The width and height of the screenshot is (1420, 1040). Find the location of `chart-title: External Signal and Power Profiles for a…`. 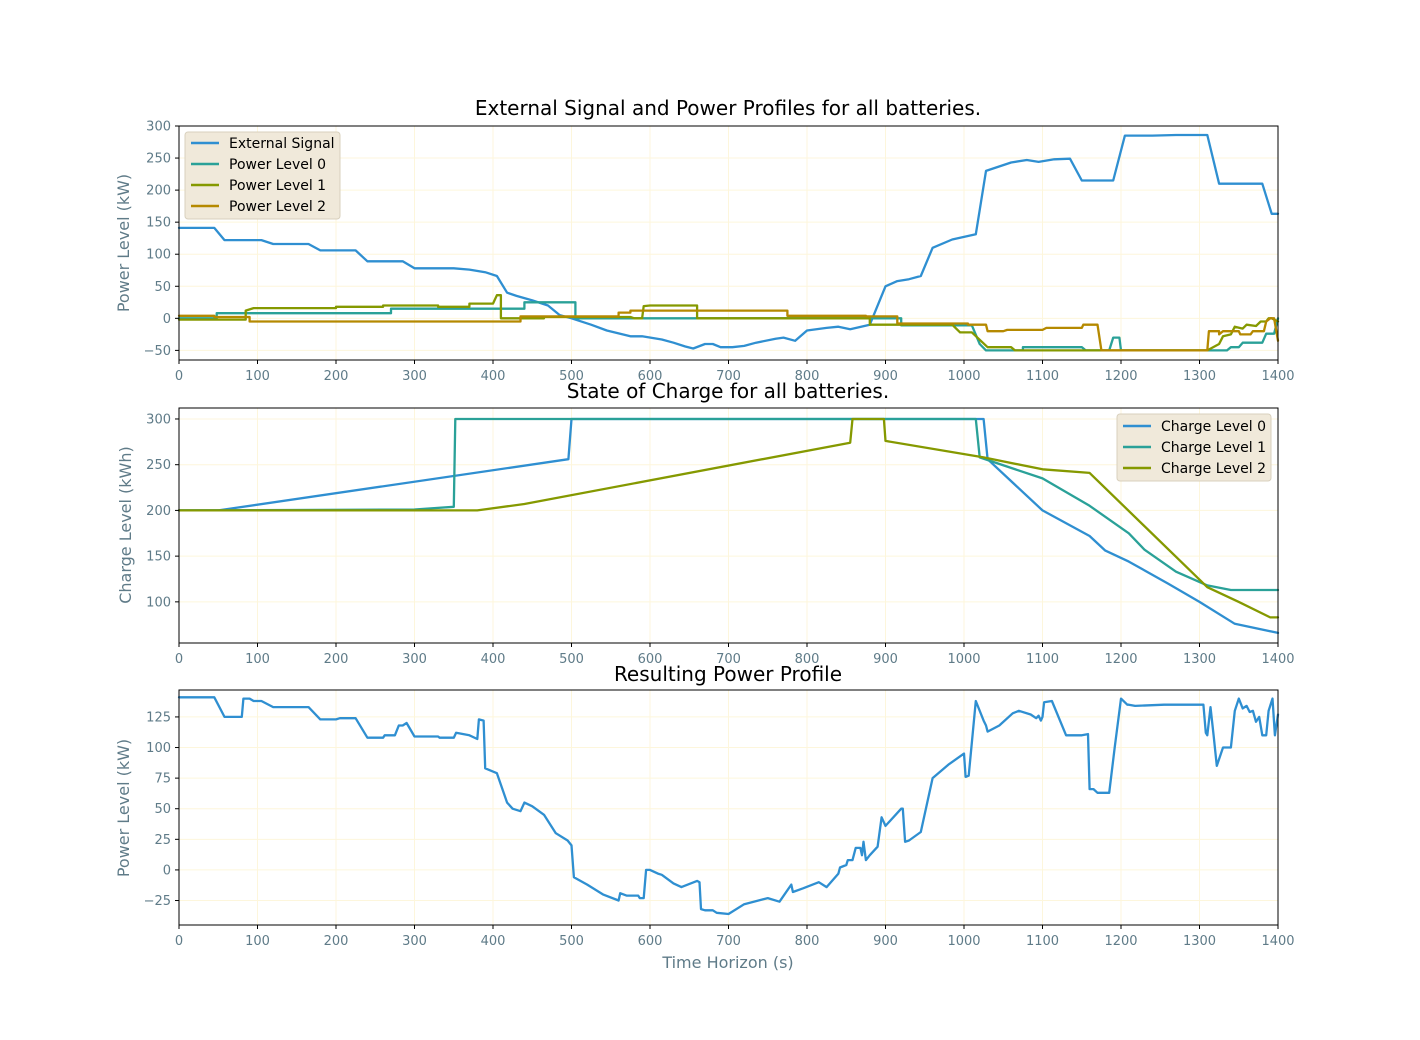

chart-title: External Signal and Power Profiles for a… is located at coordinates (728, 108).